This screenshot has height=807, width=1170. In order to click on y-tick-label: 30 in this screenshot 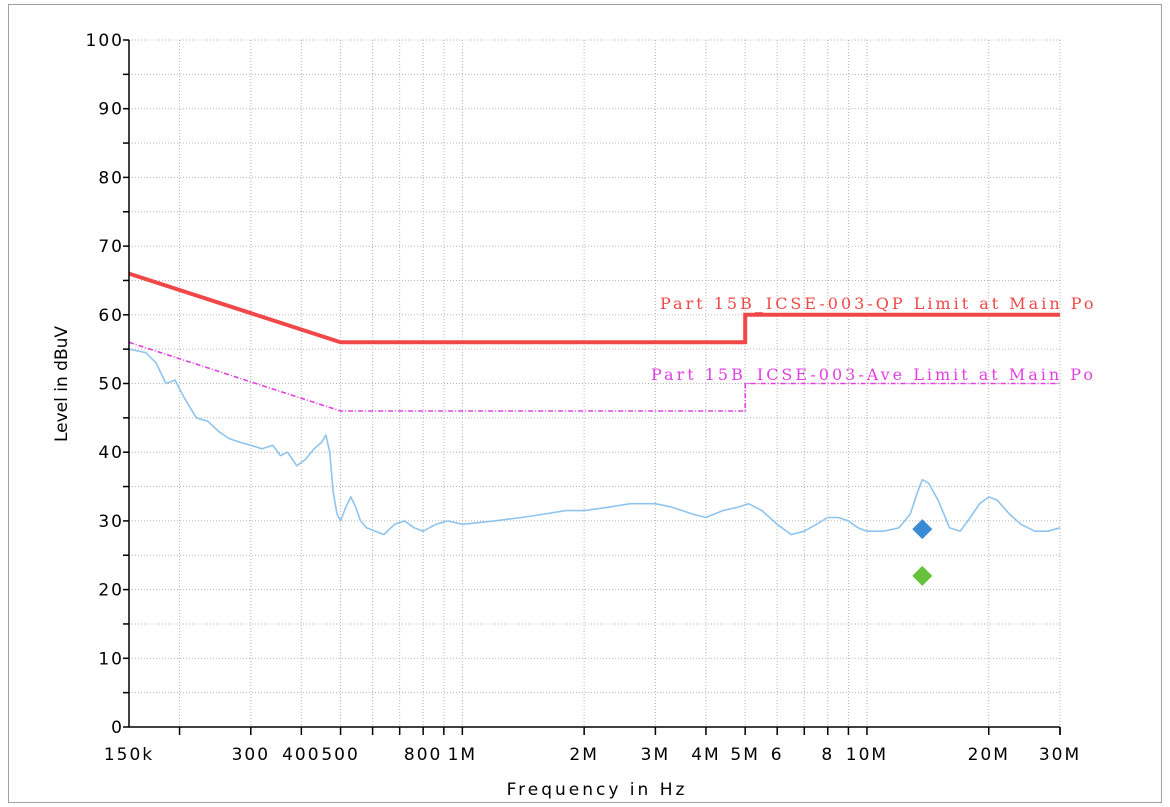, I will do `click(111, 522)`.